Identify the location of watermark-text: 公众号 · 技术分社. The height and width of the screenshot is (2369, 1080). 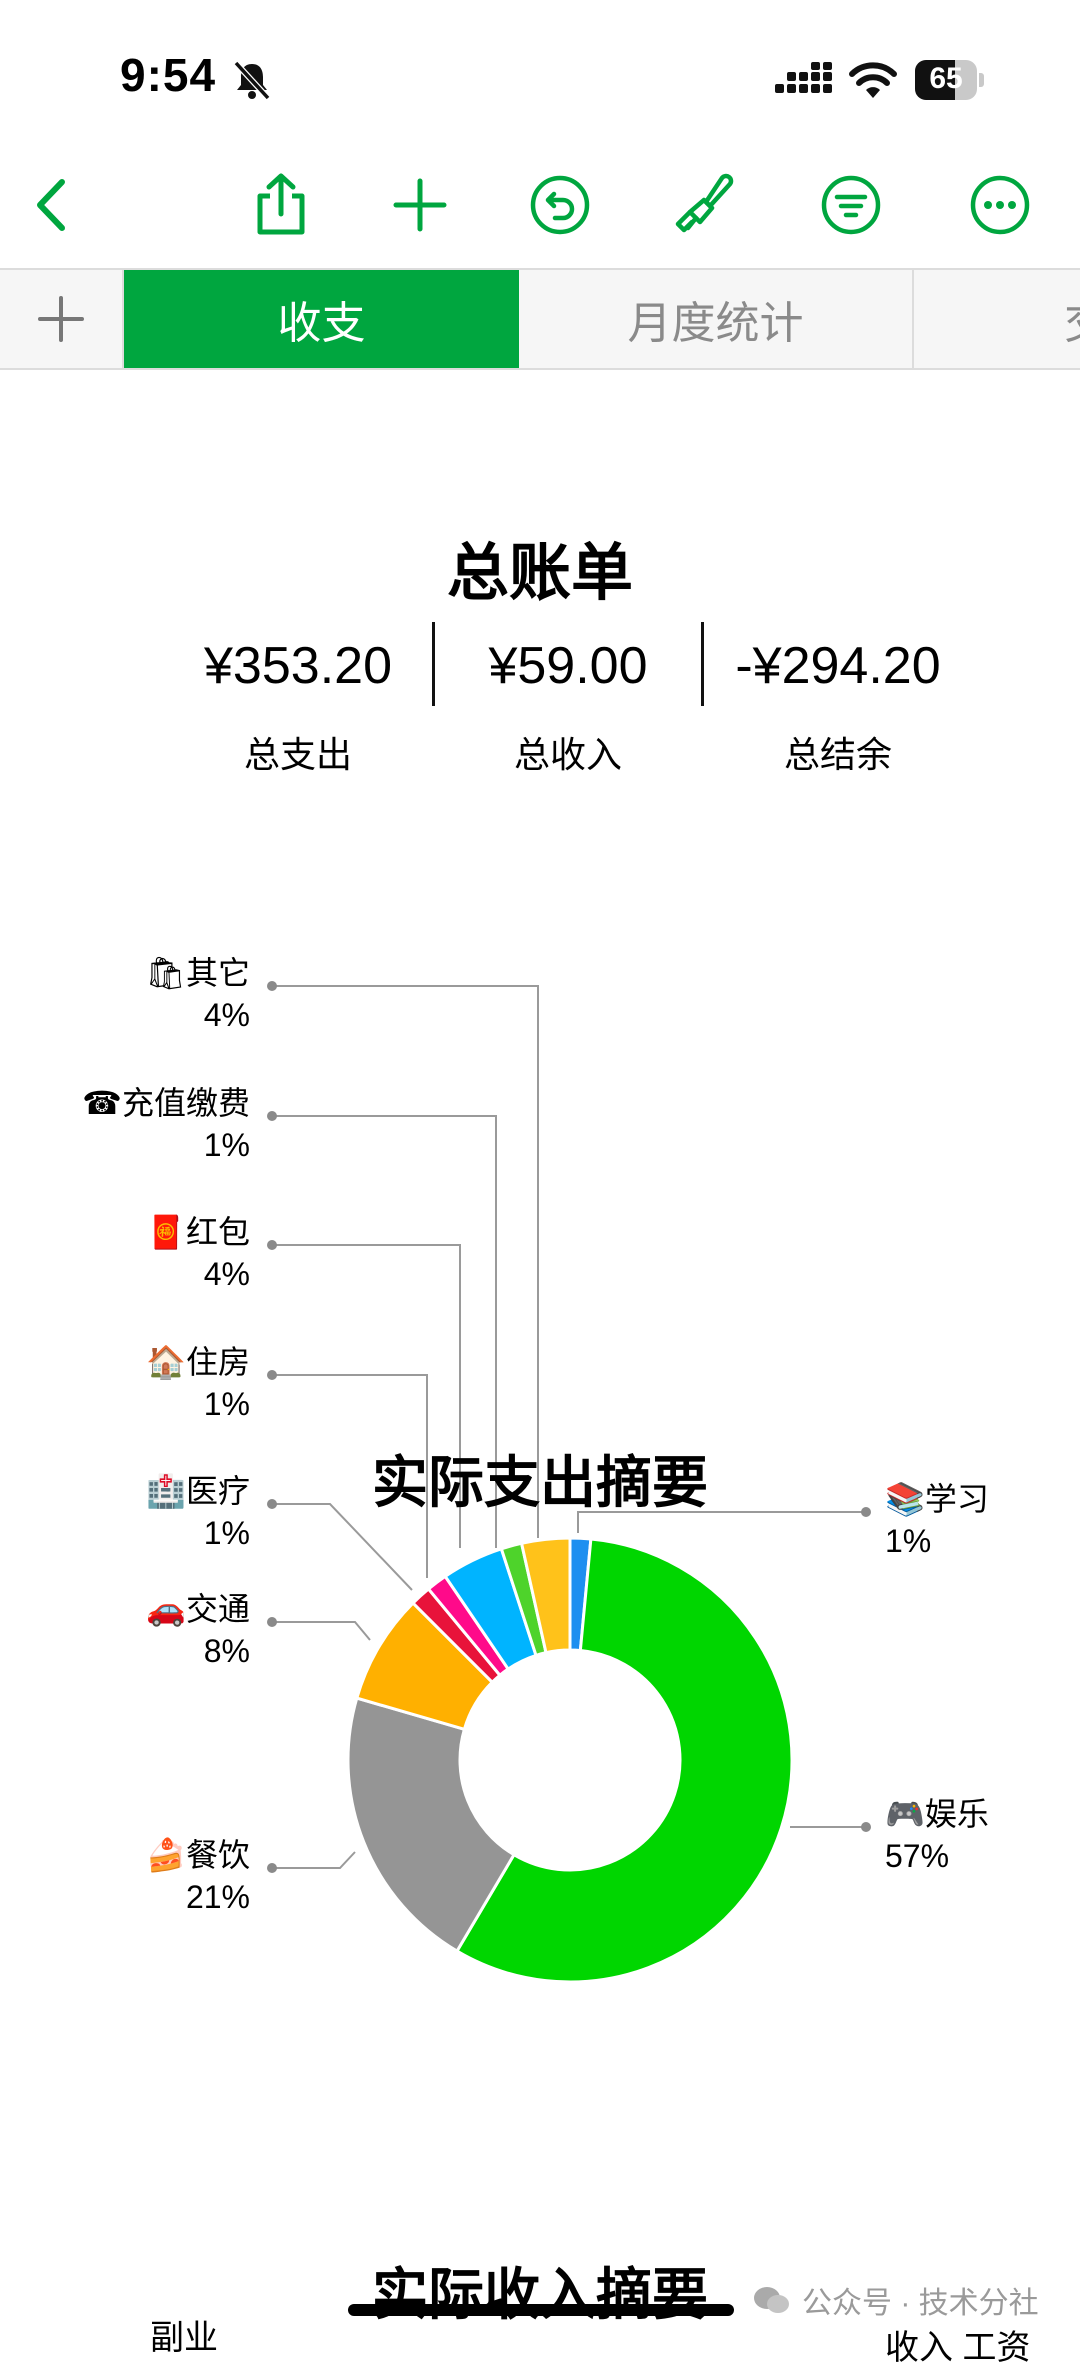
(920, 2303).